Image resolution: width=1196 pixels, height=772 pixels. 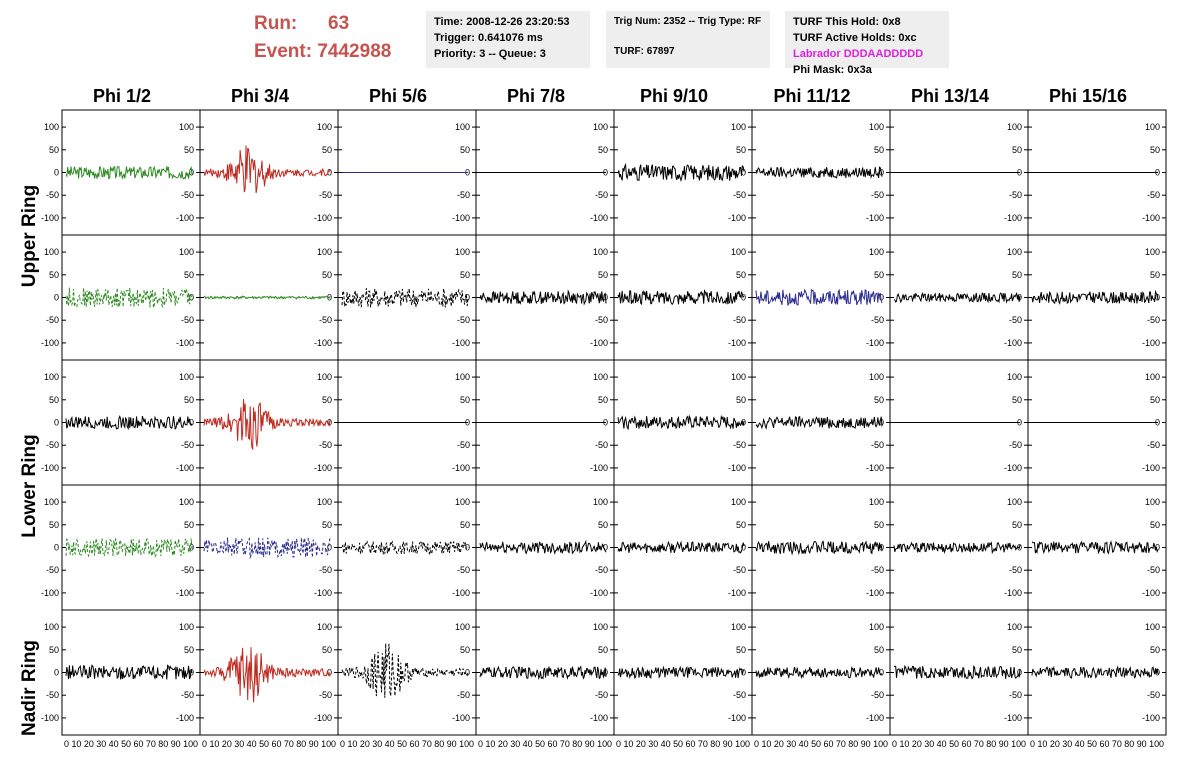 I want to click on phi-header-6: Phi 11/12, so click(x=812, y=96).